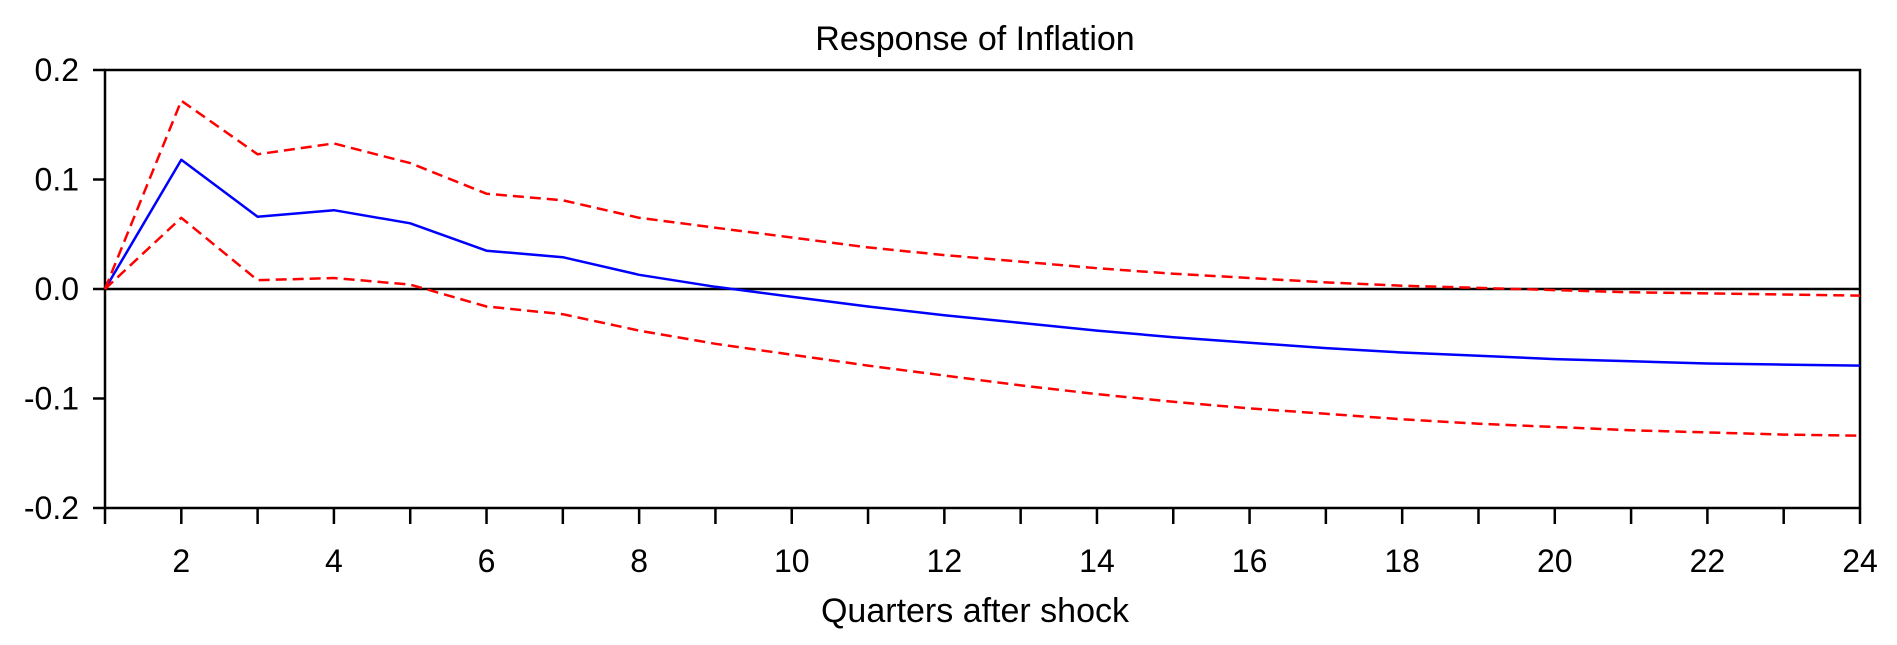 Image resolution: width=1897 pixels, height=645 pixels. I want to click on x-tick-label: 10, so click(792, 561).